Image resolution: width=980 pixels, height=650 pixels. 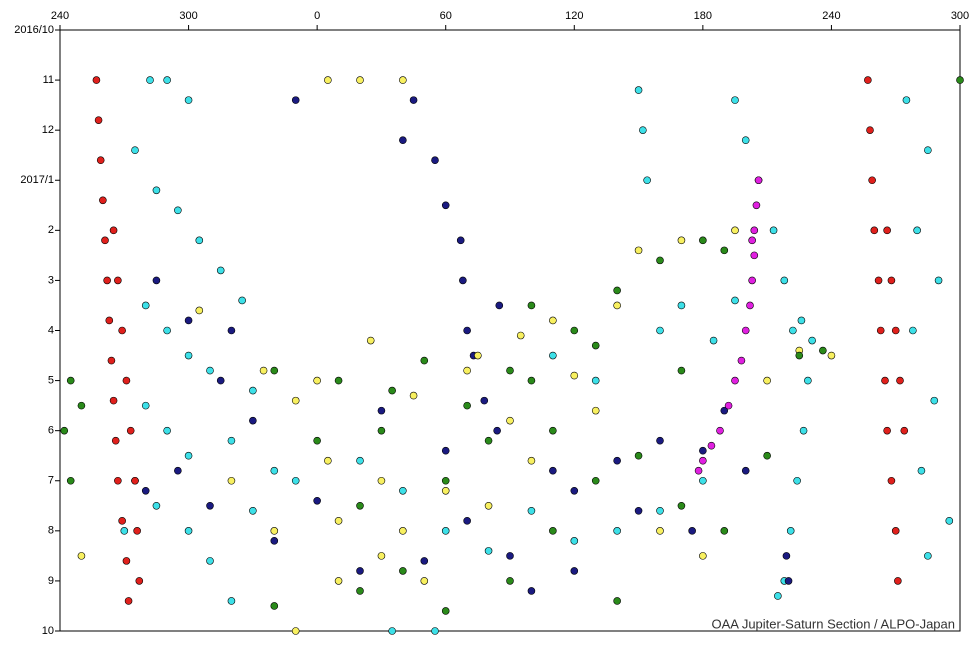 What do you see at coordinates (51, 280) in the screenshot?
I see `y-tick-label: 3` at bounding box center [51, 280].